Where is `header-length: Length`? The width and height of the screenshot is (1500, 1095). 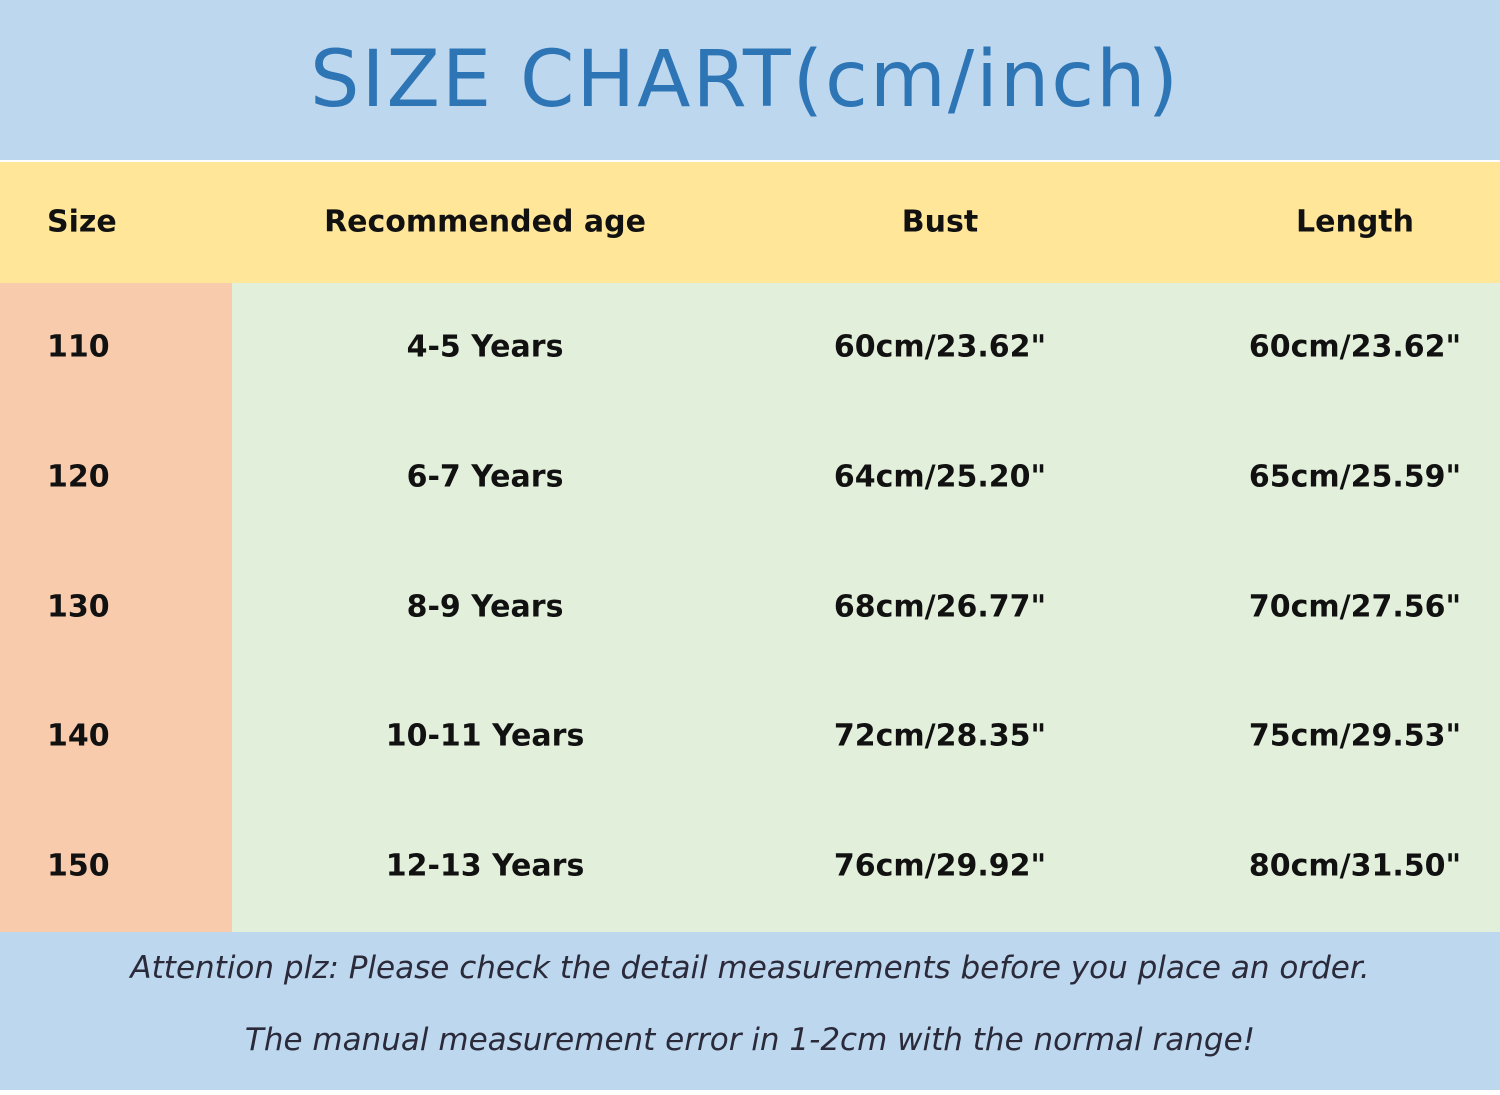 header-length: Length is located at coordinates (1355, 222).